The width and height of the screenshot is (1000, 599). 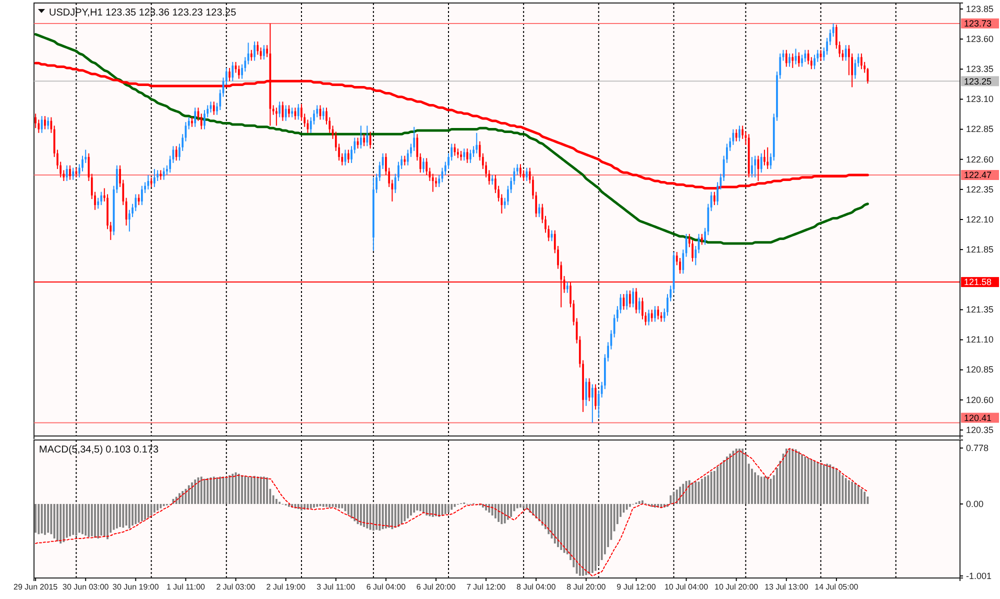 What do you see at coordinates (980, 189) in the screenshot?
I see `y-tick-label: 122.35` at bounding box center [980, 189].